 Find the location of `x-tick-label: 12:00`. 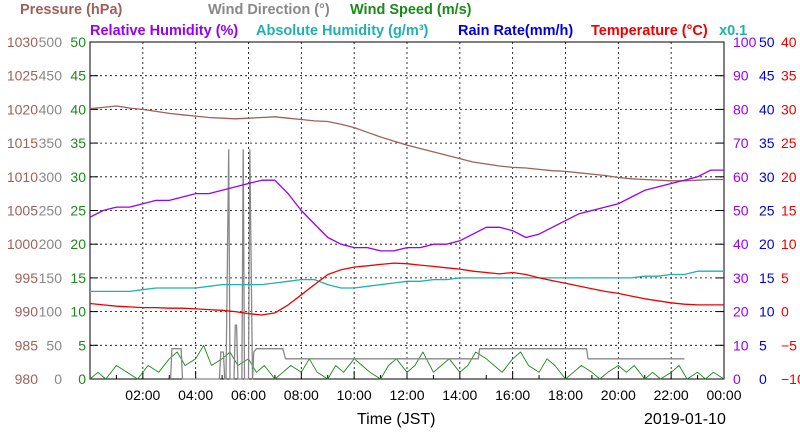

x-tick-label: 12:00 is located at coordinates (406, 395).